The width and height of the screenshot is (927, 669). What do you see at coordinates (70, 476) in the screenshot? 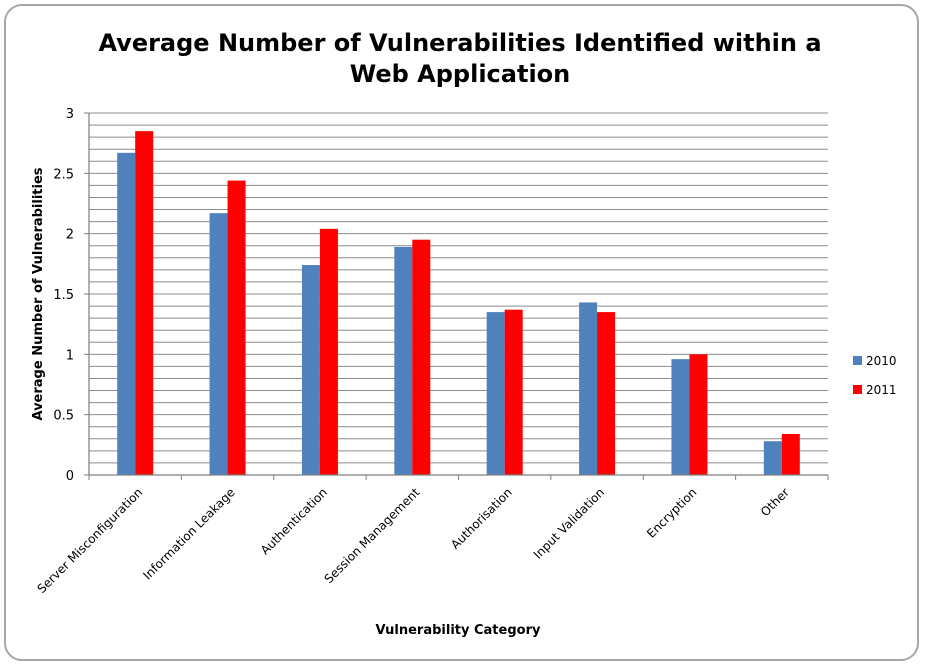
I see `y-tick-label: 0` at bounding box center [70, 476].